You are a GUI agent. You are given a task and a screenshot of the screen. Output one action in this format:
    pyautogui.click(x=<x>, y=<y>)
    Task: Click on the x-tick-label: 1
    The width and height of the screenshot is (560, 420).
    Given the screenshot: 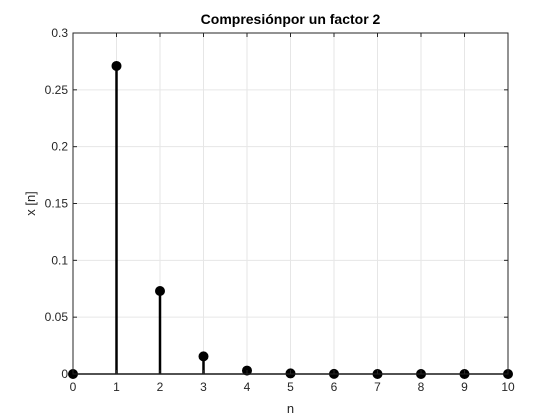 What is the action you would take?
    pyautogui.click(x=116, y=387)
    